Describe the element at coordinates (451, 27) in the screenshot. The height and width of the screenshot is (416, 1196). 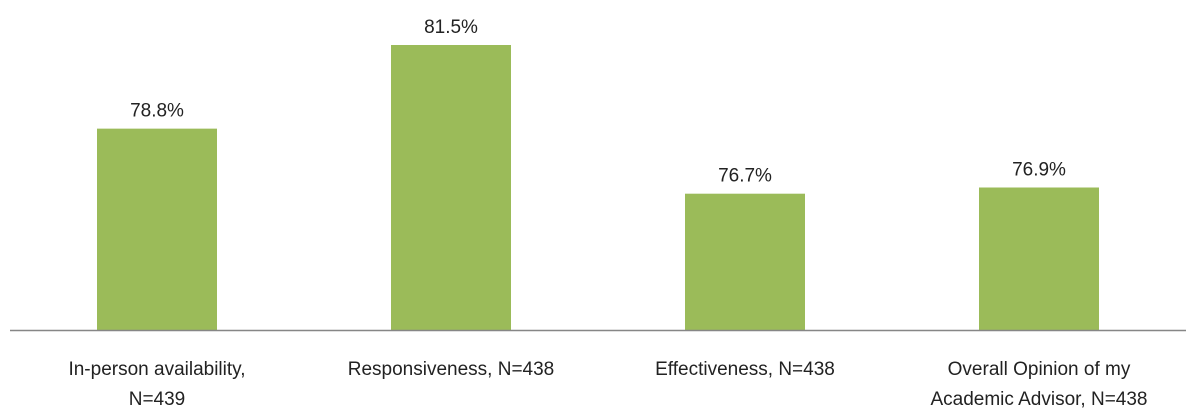
I see `value-label-2: 81.5%` at that location.